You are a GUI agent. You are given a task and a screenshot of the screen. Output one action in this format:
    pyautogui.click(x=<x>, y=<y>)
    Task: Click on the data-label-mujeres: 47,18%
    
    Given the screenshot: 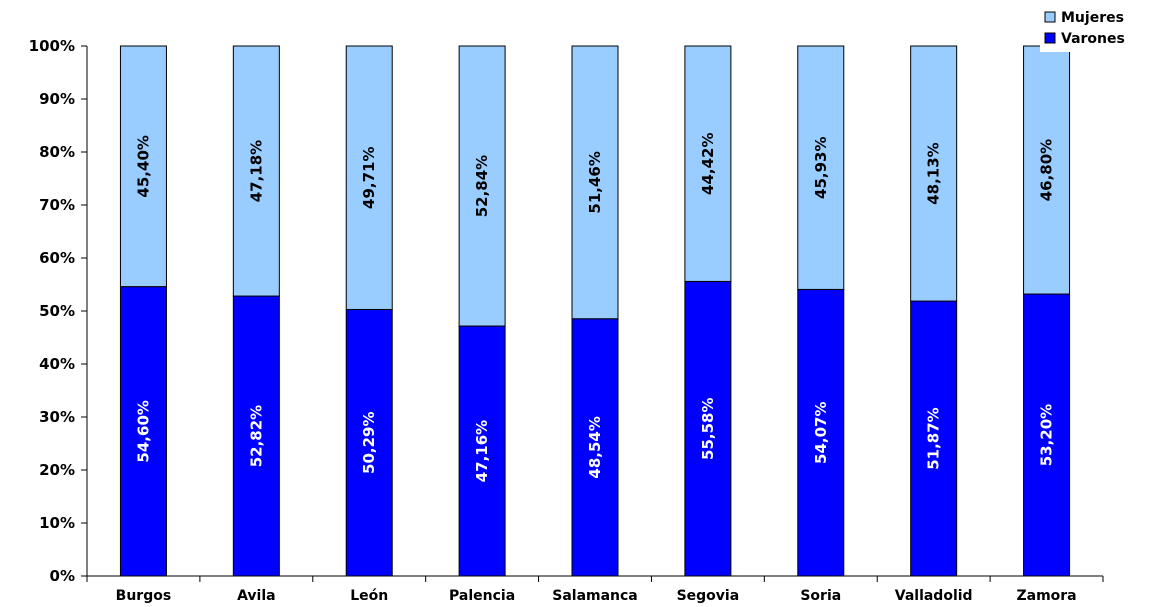 What is the action you would take?
    pyautogui.click(x=256, y=171)
    